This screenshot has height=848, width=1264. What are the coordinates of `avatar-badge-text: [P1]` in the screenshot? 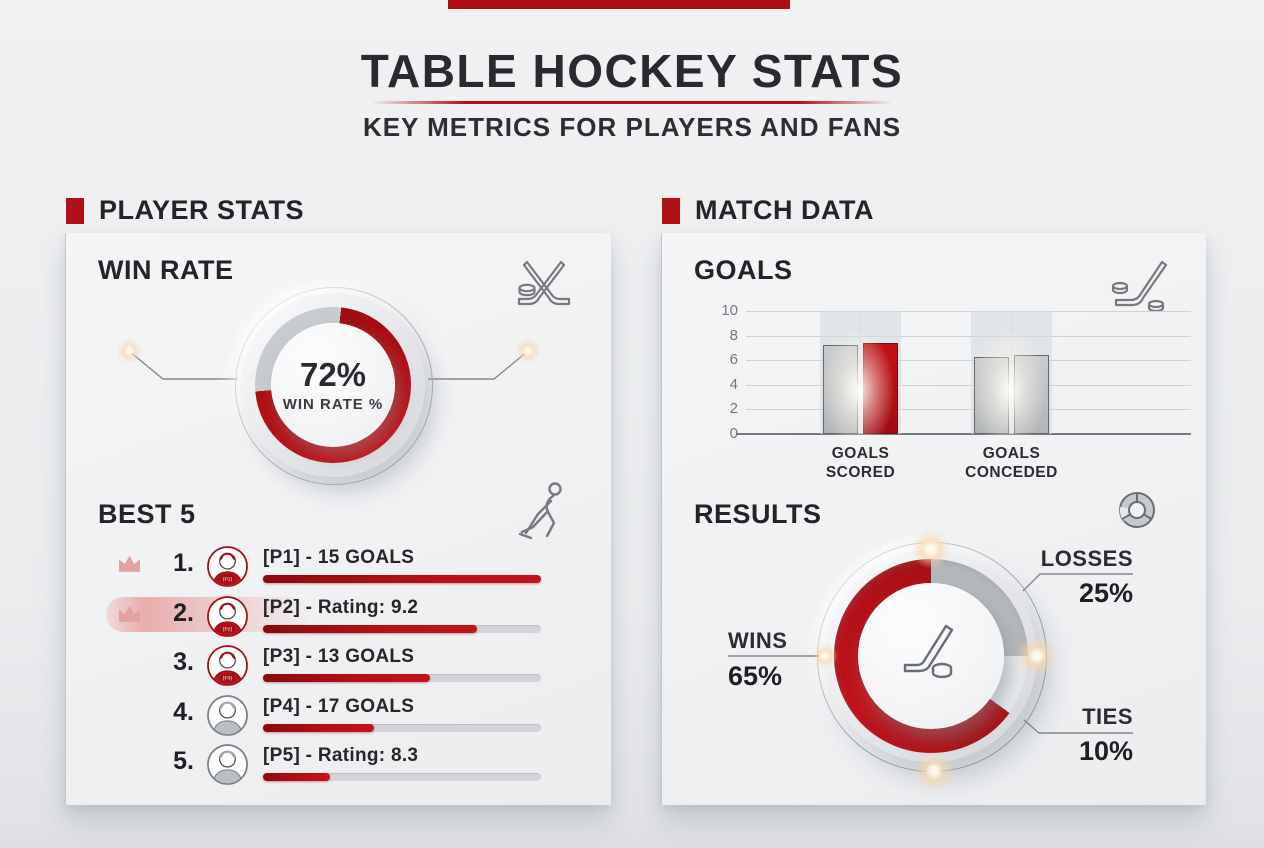 It's located at (227, 579).